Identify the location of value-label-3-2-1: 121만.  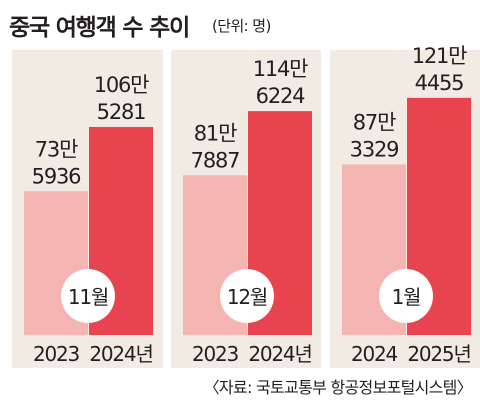
(439, 56).